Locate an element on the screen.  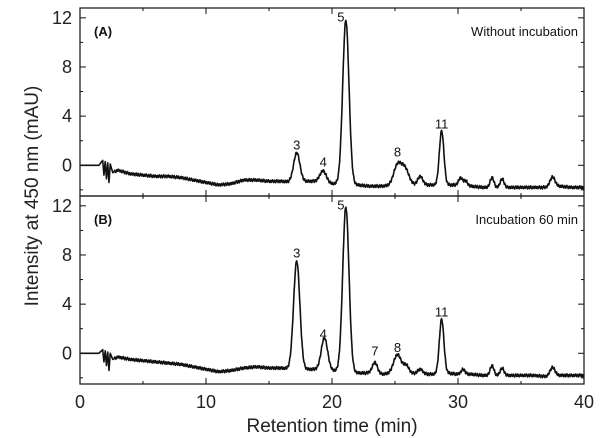
peak-label: 7 is located at coordinates (374, 351).